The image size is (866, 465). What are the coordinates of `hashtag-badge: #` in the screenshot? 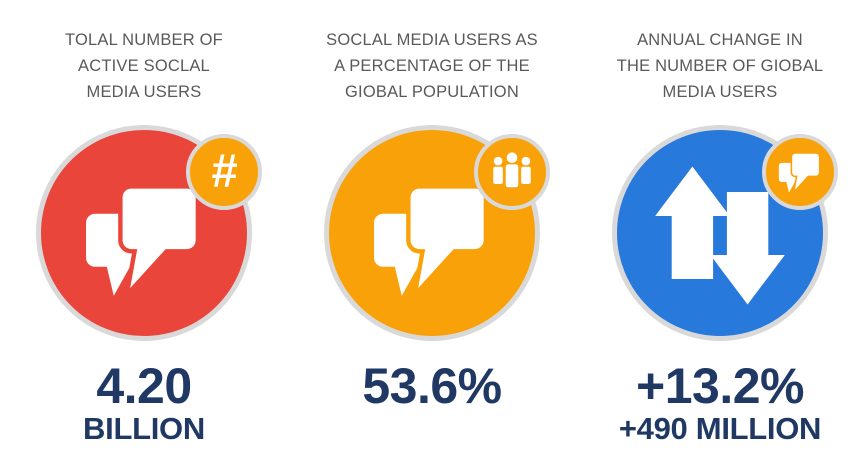 It's located at (224, 172).